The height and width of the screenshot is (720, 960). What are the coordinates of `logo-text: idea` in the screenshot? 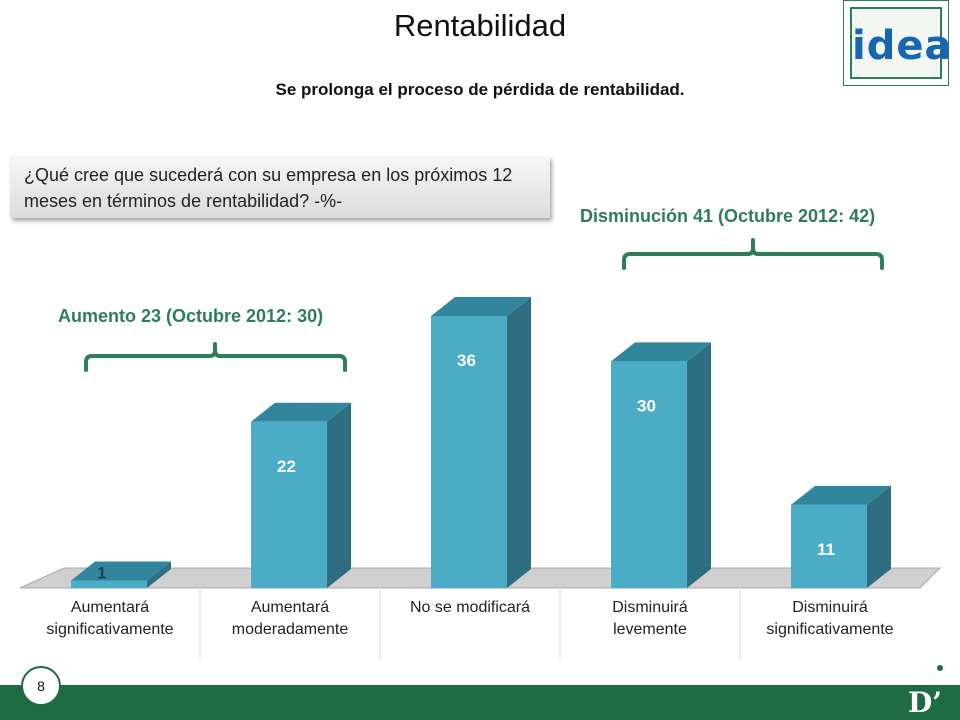 It's located at (902, 46).